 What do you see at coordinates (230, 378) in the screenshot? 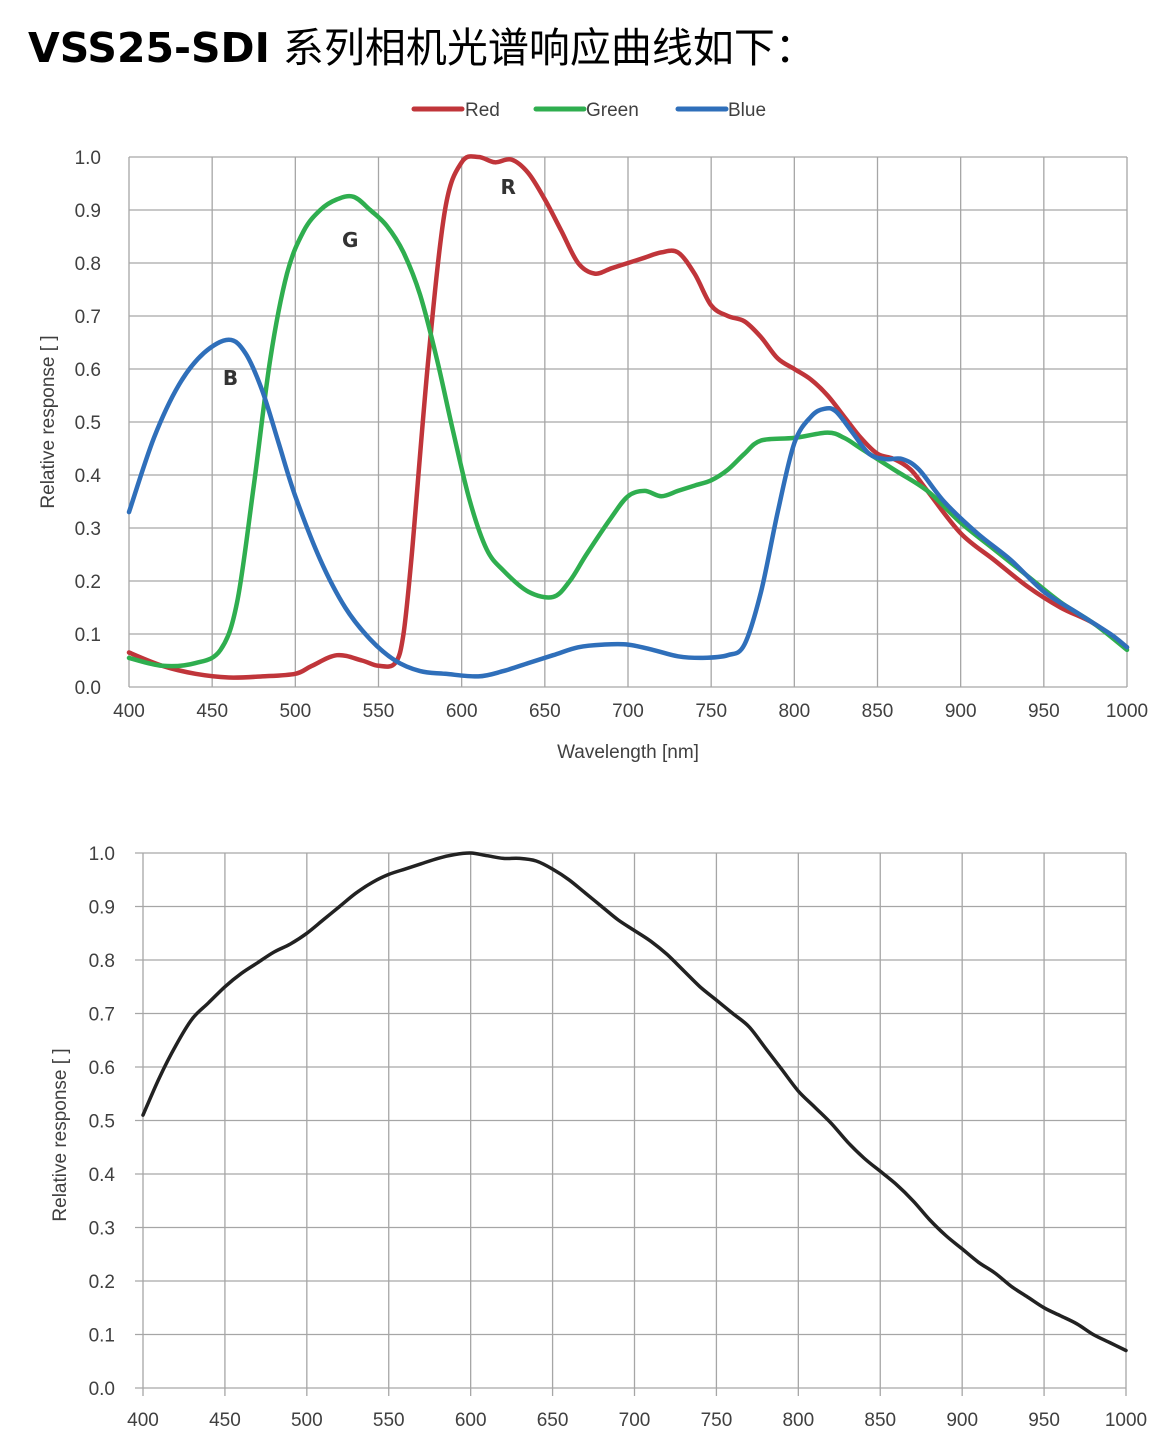
I see `curve-annotation-b: B` at bounding box center [230, 378].